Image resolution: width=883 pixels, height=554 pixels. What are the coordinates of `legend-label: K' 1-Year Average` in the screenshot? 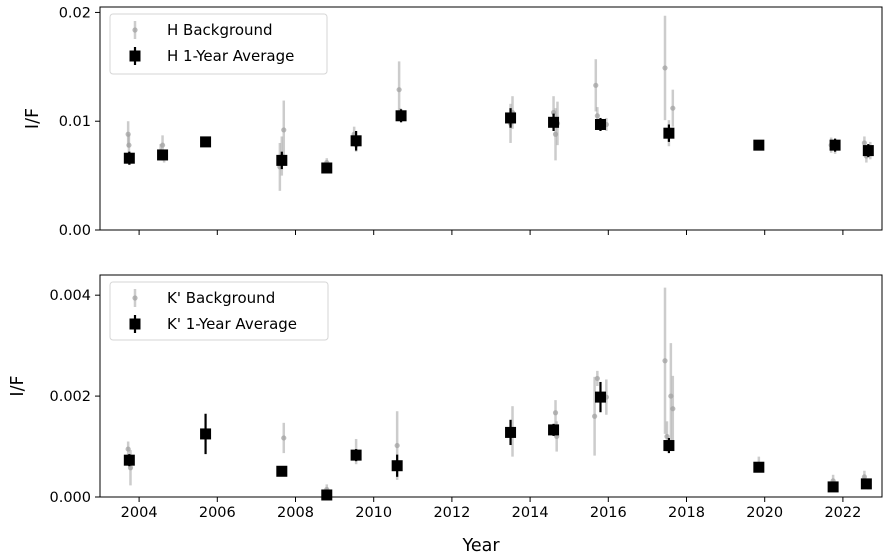 It's located at (232, 324).